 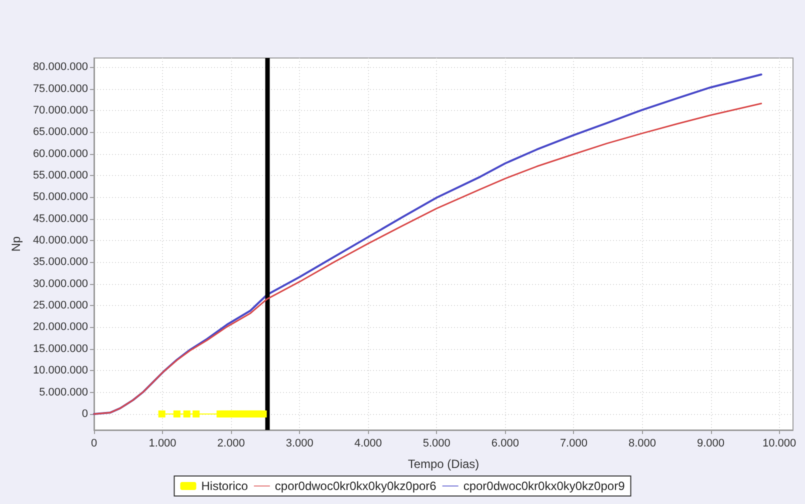 What do you see at coordinates (60, 197) in the screenshot?
I see `y-tick-label: 50.000.000` at bounding box center [60, 197].